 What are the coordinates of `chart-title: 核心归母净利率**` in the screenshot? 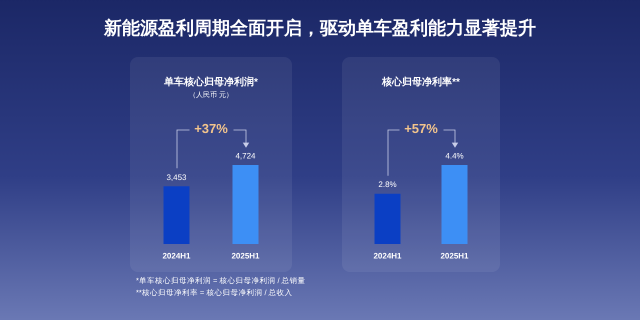 It's located at (420, 82).